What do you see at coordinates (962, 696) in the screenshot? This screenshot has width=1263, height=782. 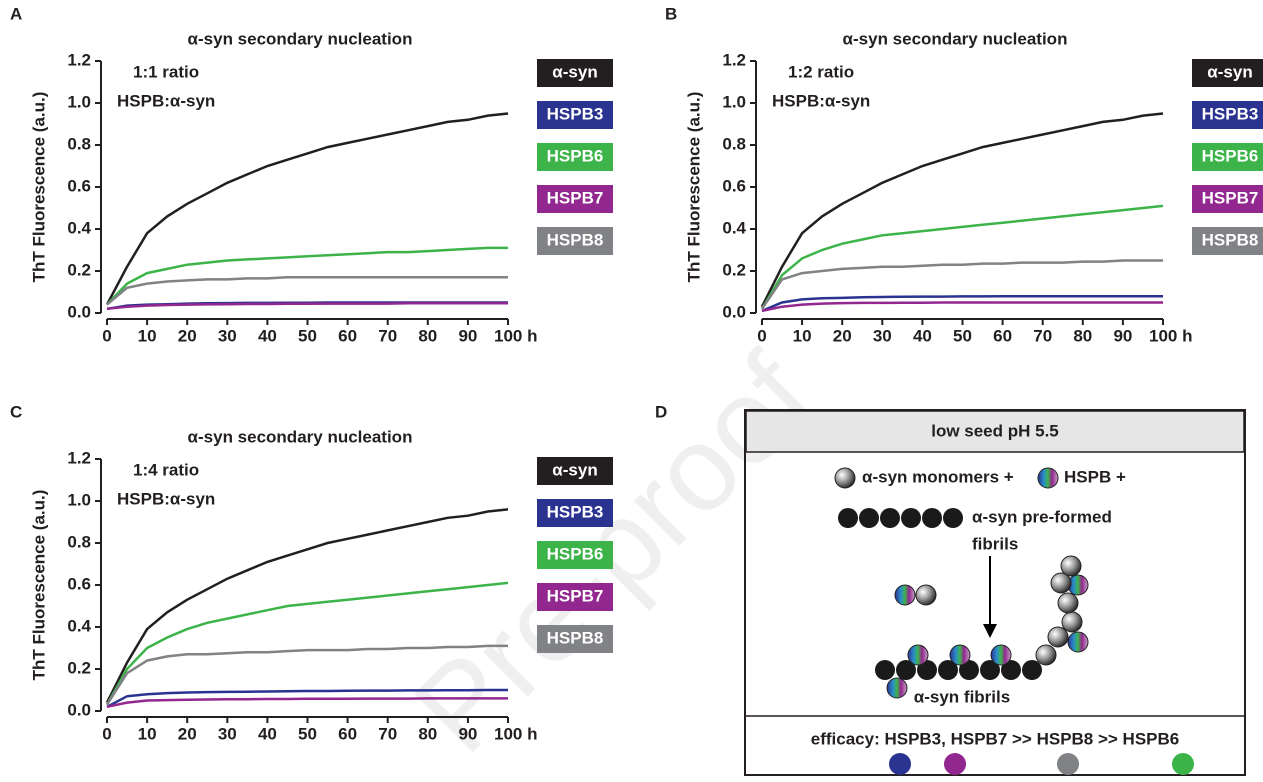 I see `fibrils-text: α-syn fibrils` at bounding box center [962, 696].